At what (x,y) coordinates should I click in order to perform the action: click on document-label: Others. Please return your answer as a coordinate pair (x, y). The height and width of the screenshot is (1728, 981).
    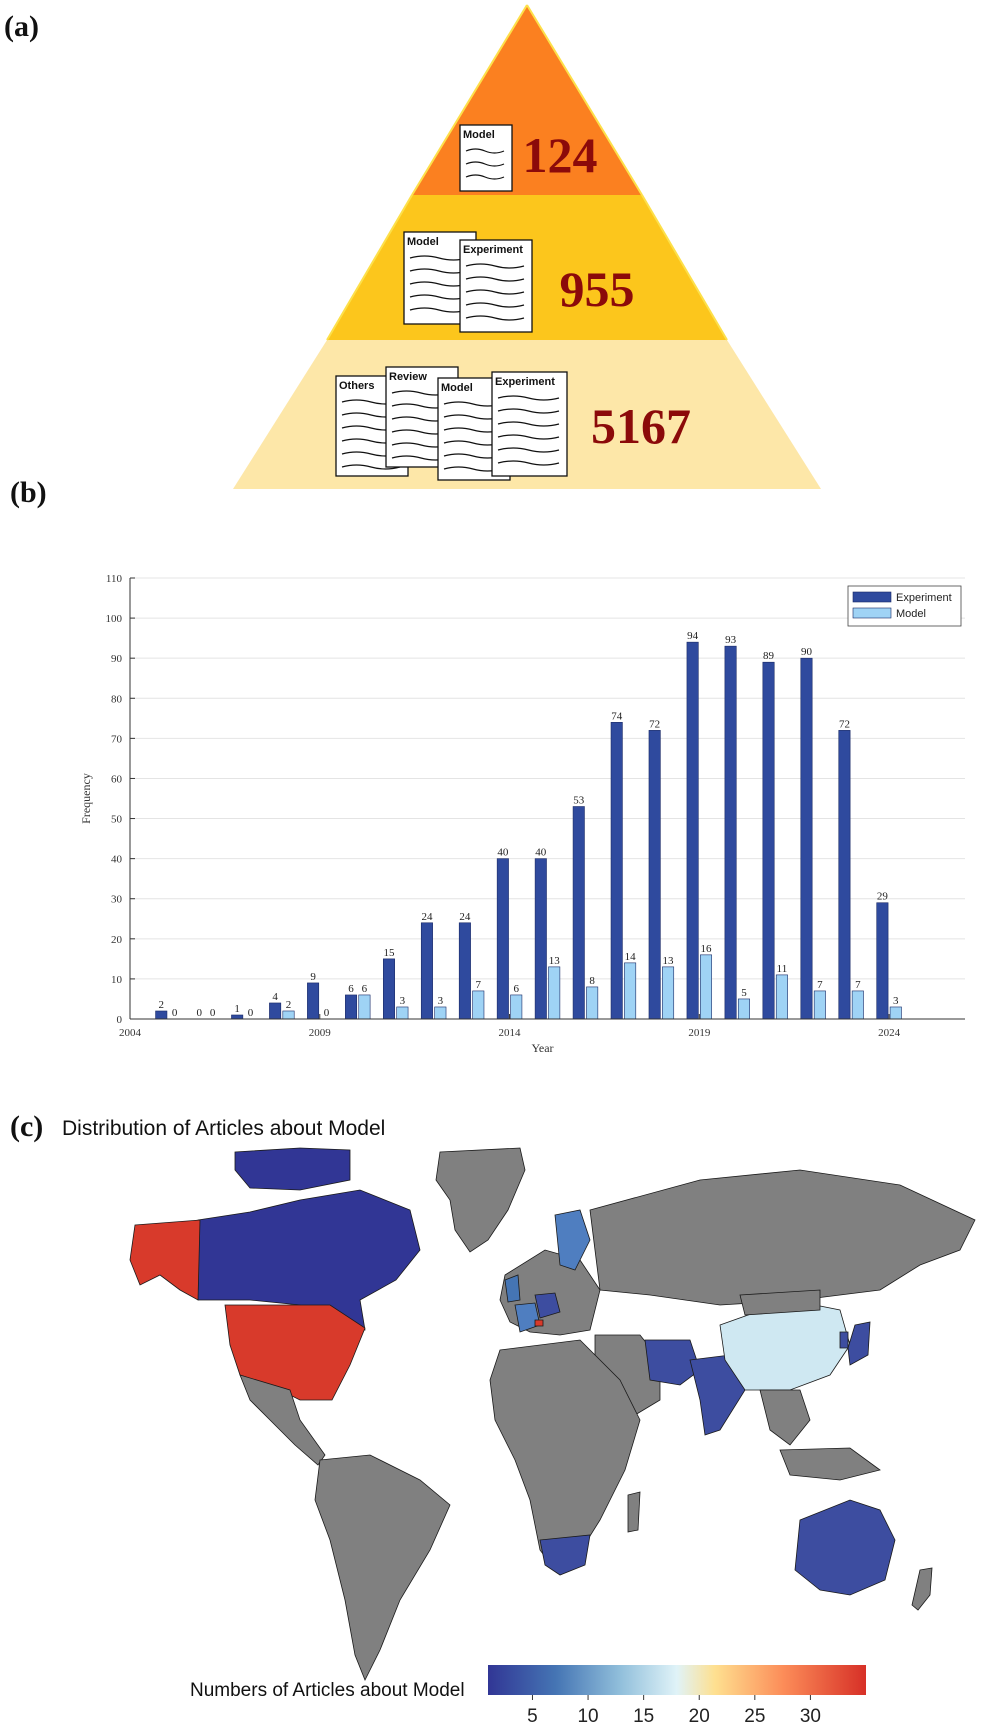
    Looking at the image, I should click on (356, 386).